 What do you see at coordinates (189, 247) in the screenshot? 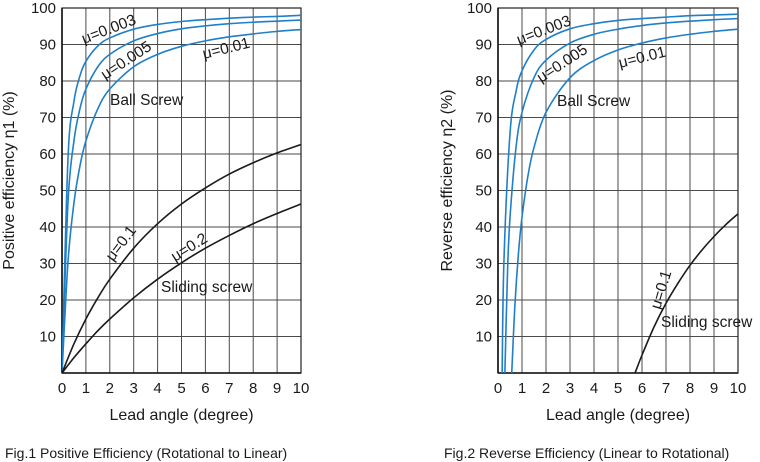
I see `series-label: μ=0.2` at bounding box center [189, 247].